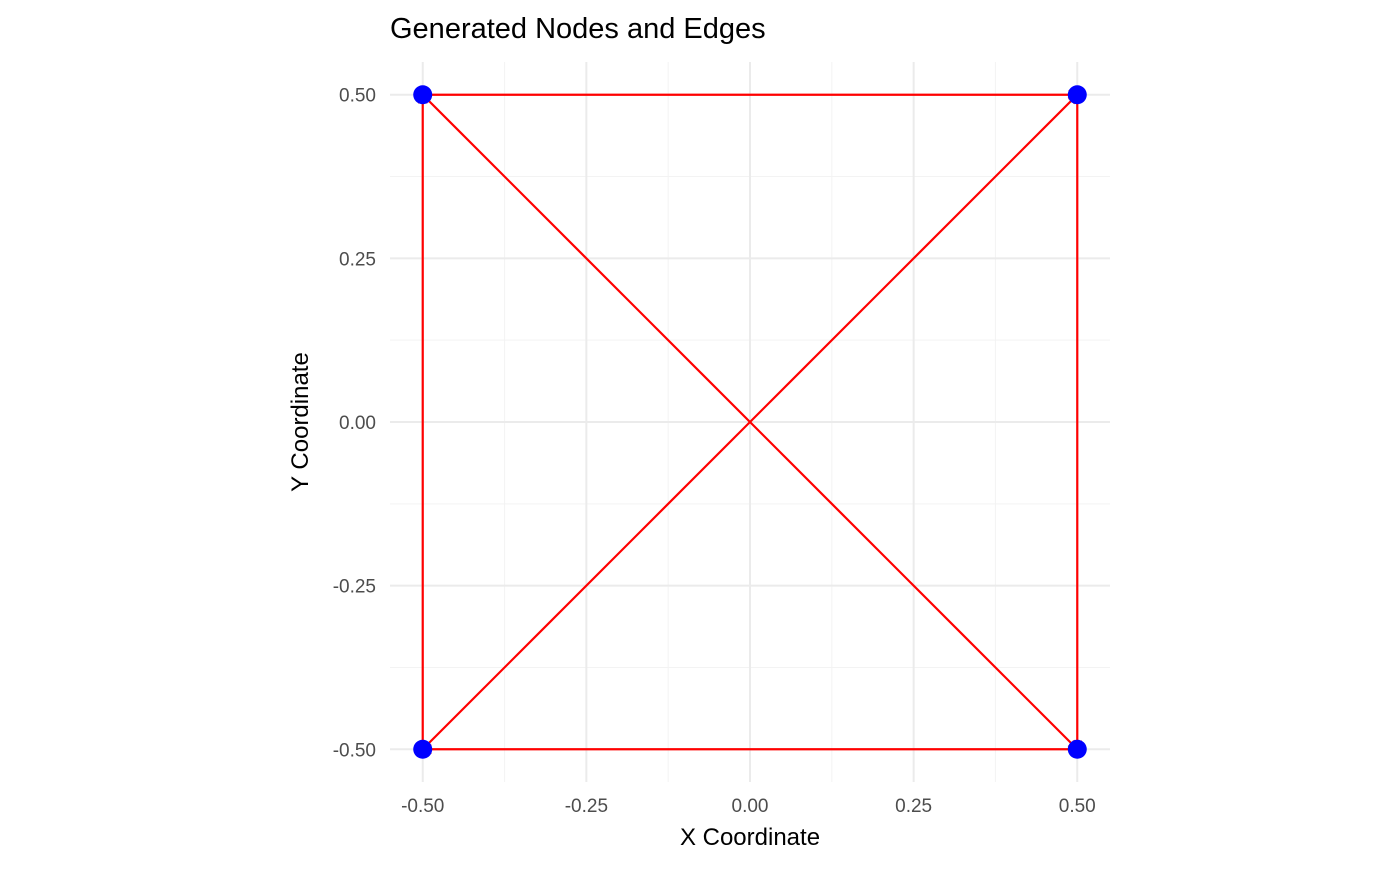 The width and height of the screenshot is (1400, 871). What do you see at coordinates (750, 837) in the screenshot?
I see `x-axis-title: X Coordinate` at bounding box center [750, 837].